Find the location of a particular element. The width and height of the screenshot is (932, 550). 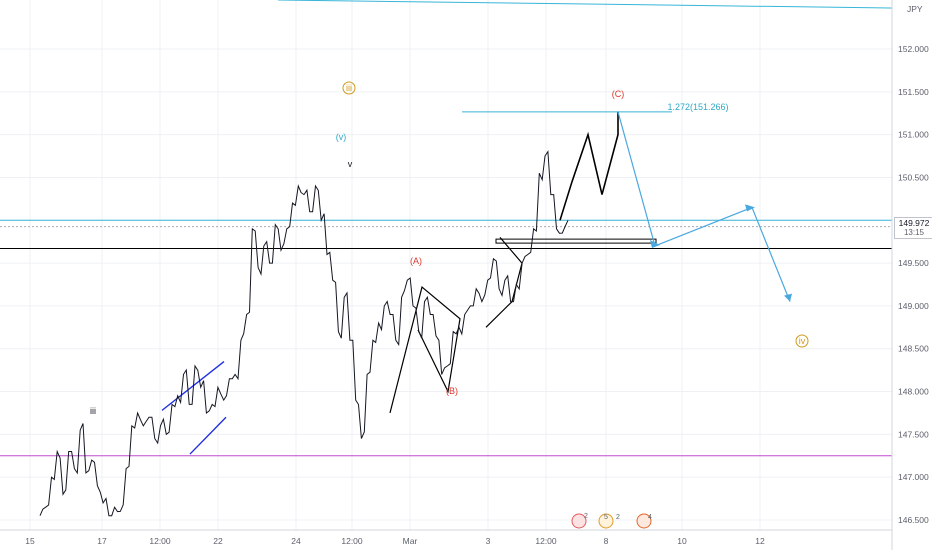

price-tick-label: 149.500 is located at coordinates (913, 263).